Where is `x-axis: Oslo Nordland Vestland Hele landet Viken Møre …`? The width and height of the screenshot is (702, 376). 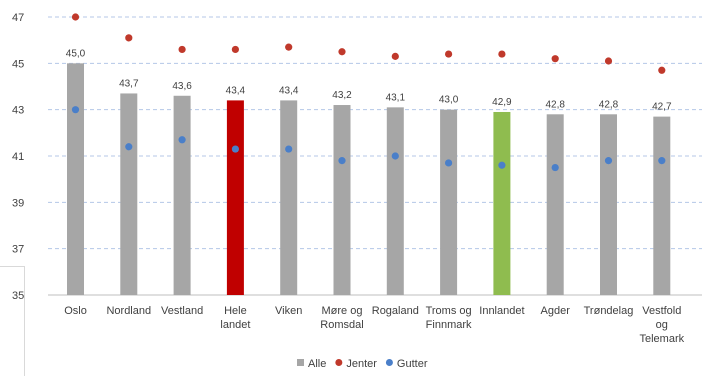
x-axis: Oslo Nordland Vestland Hele landet Viken Møre … is located at coordinates (374, 325).